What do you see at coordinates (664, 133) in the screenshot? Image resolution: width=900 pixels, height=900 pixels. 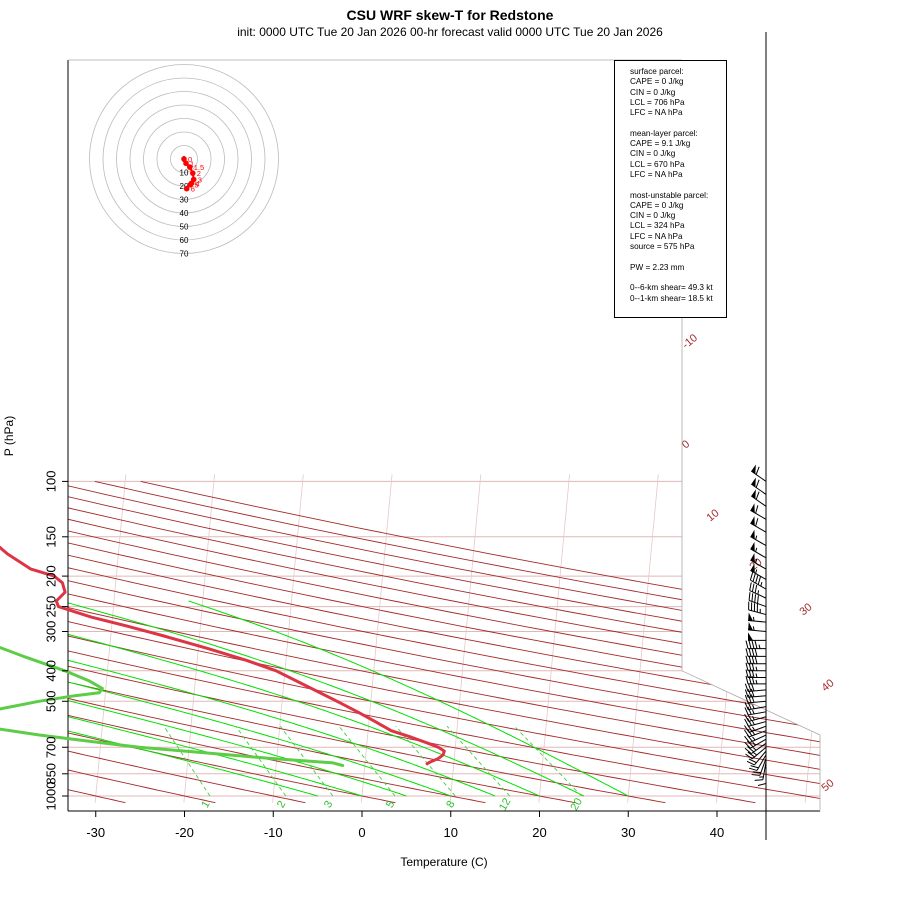 I see `mean-layer-heading: mean-layer parcel:` at bounding box center [664, 133].